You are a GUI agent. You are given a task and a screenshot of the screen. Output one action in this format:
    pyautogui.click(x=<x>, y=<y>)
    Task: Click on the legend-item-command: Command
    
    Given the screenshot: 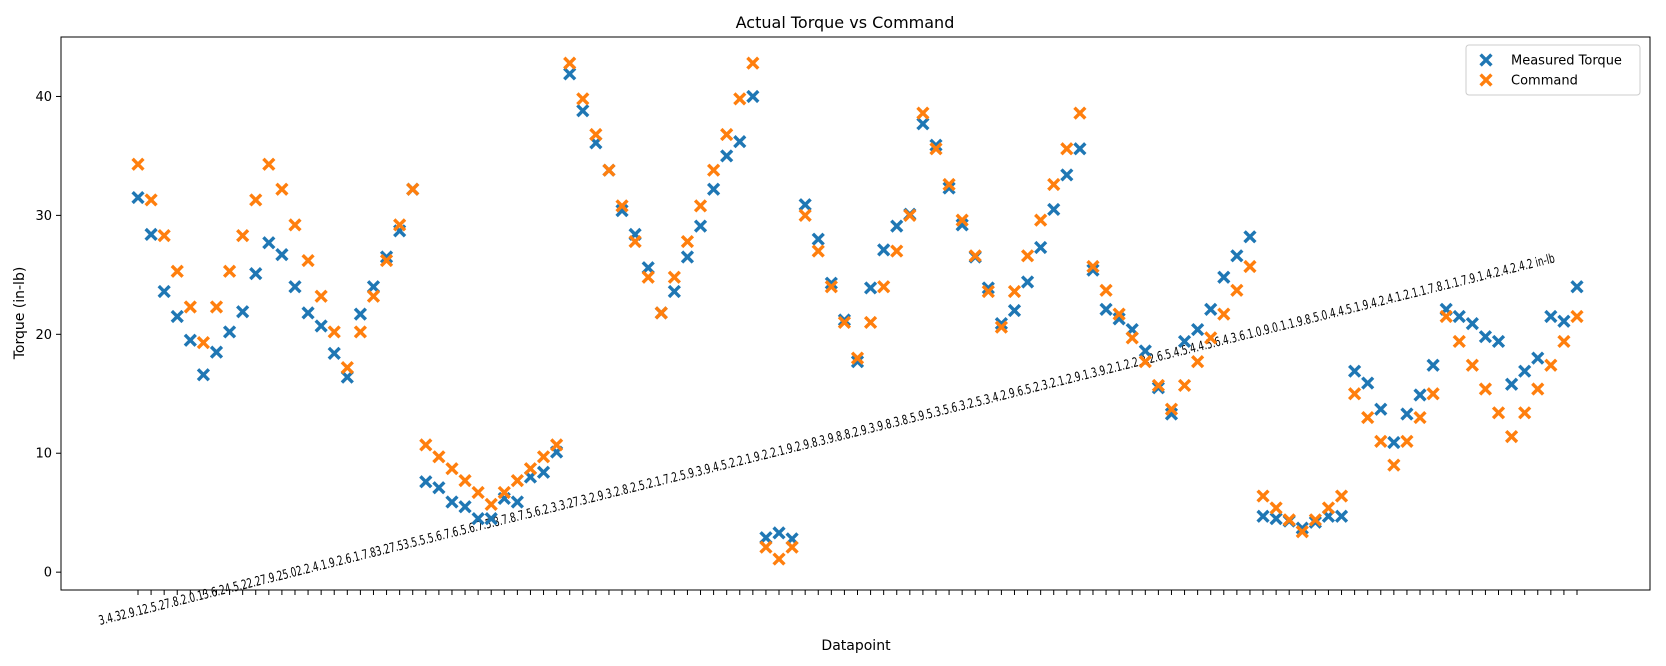 What is the action you would take?
    pyautogui.click(x=1528, y=81)
    